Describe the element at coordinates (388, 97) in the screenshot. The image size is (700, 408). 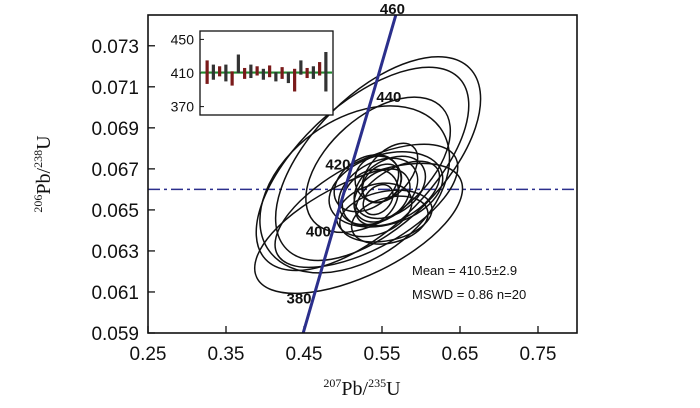
I see `concordia-age-label: 440` at that location.